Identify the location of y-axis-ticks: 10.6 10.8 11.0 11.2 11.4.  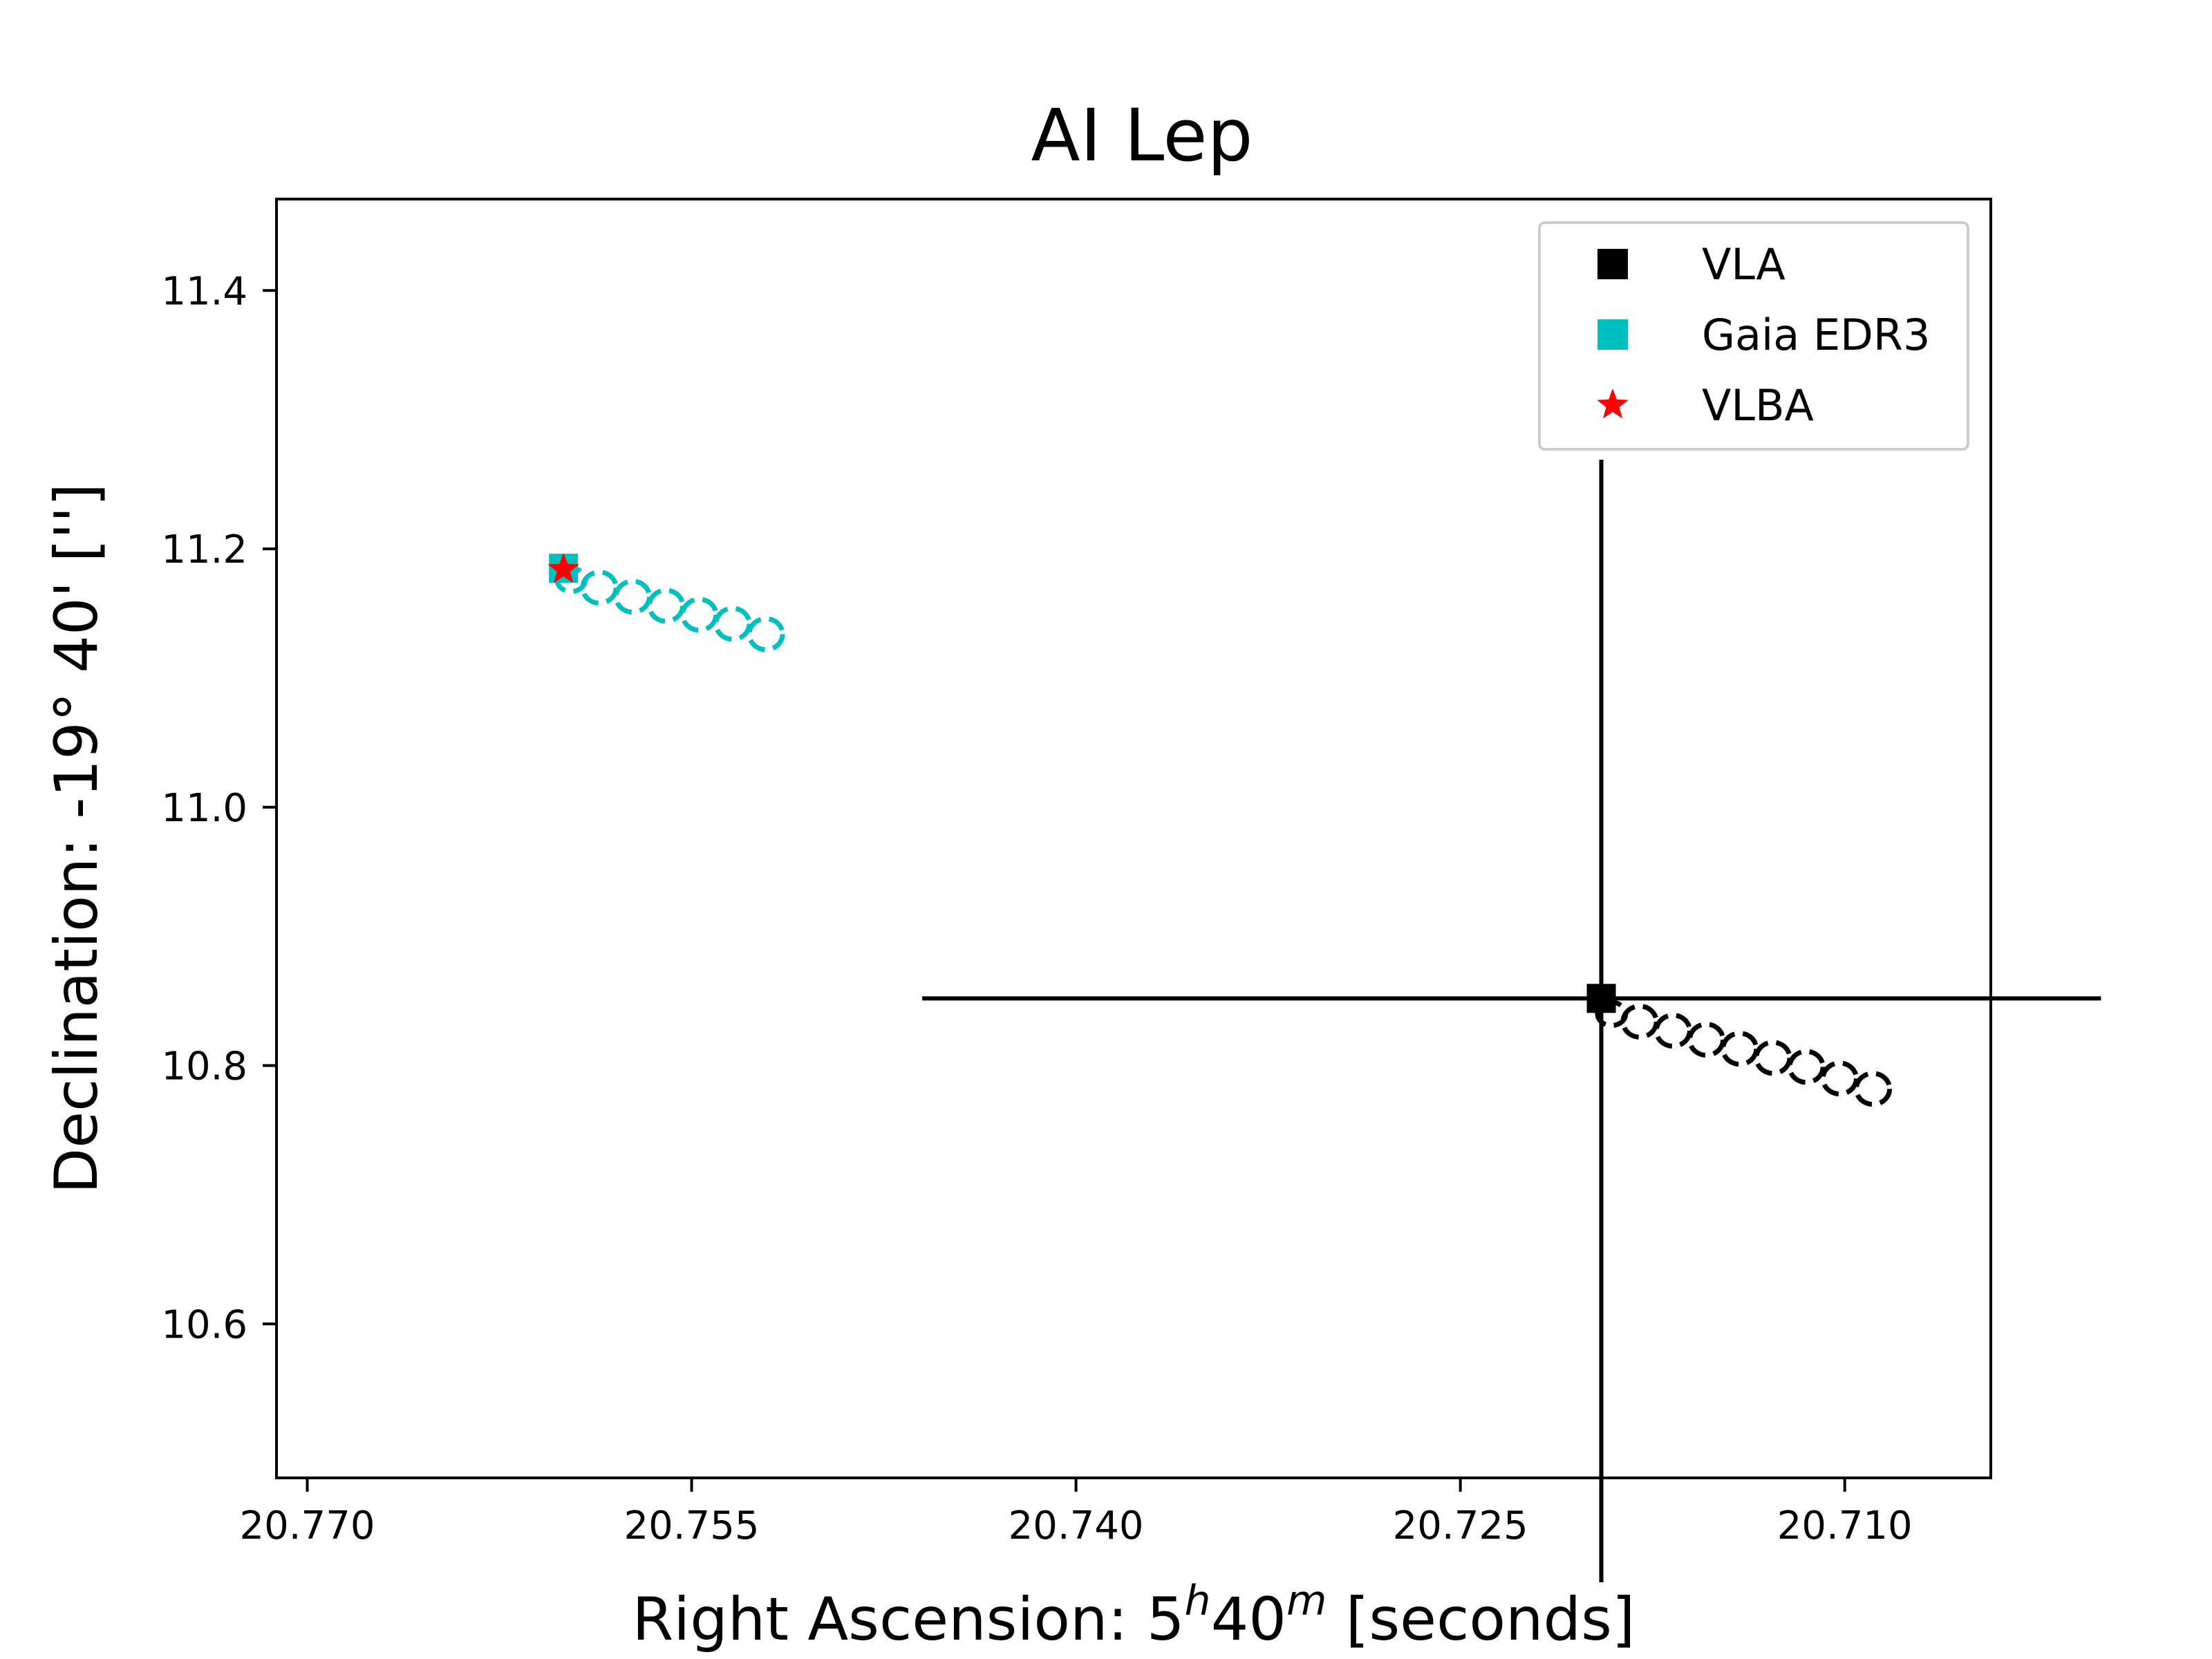
(218, 808).